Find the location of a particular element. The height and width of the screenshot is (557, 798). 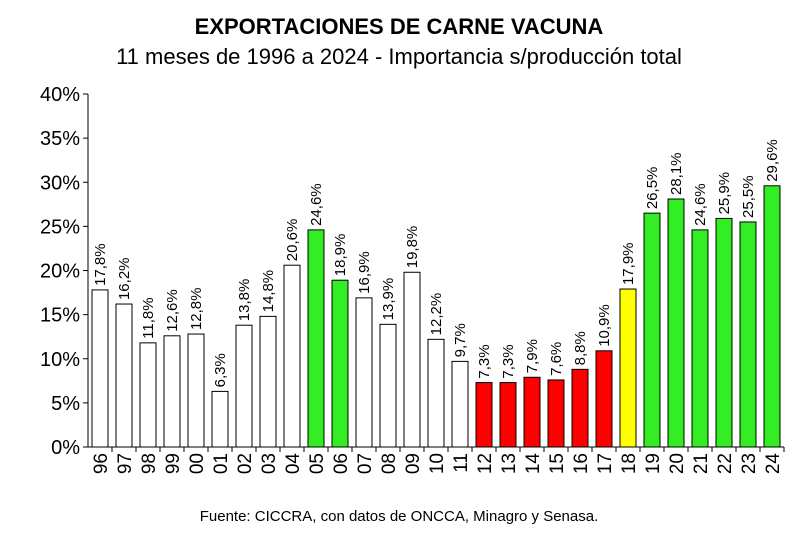

x-tick-label: 20 is located at coordinates (677, 463).